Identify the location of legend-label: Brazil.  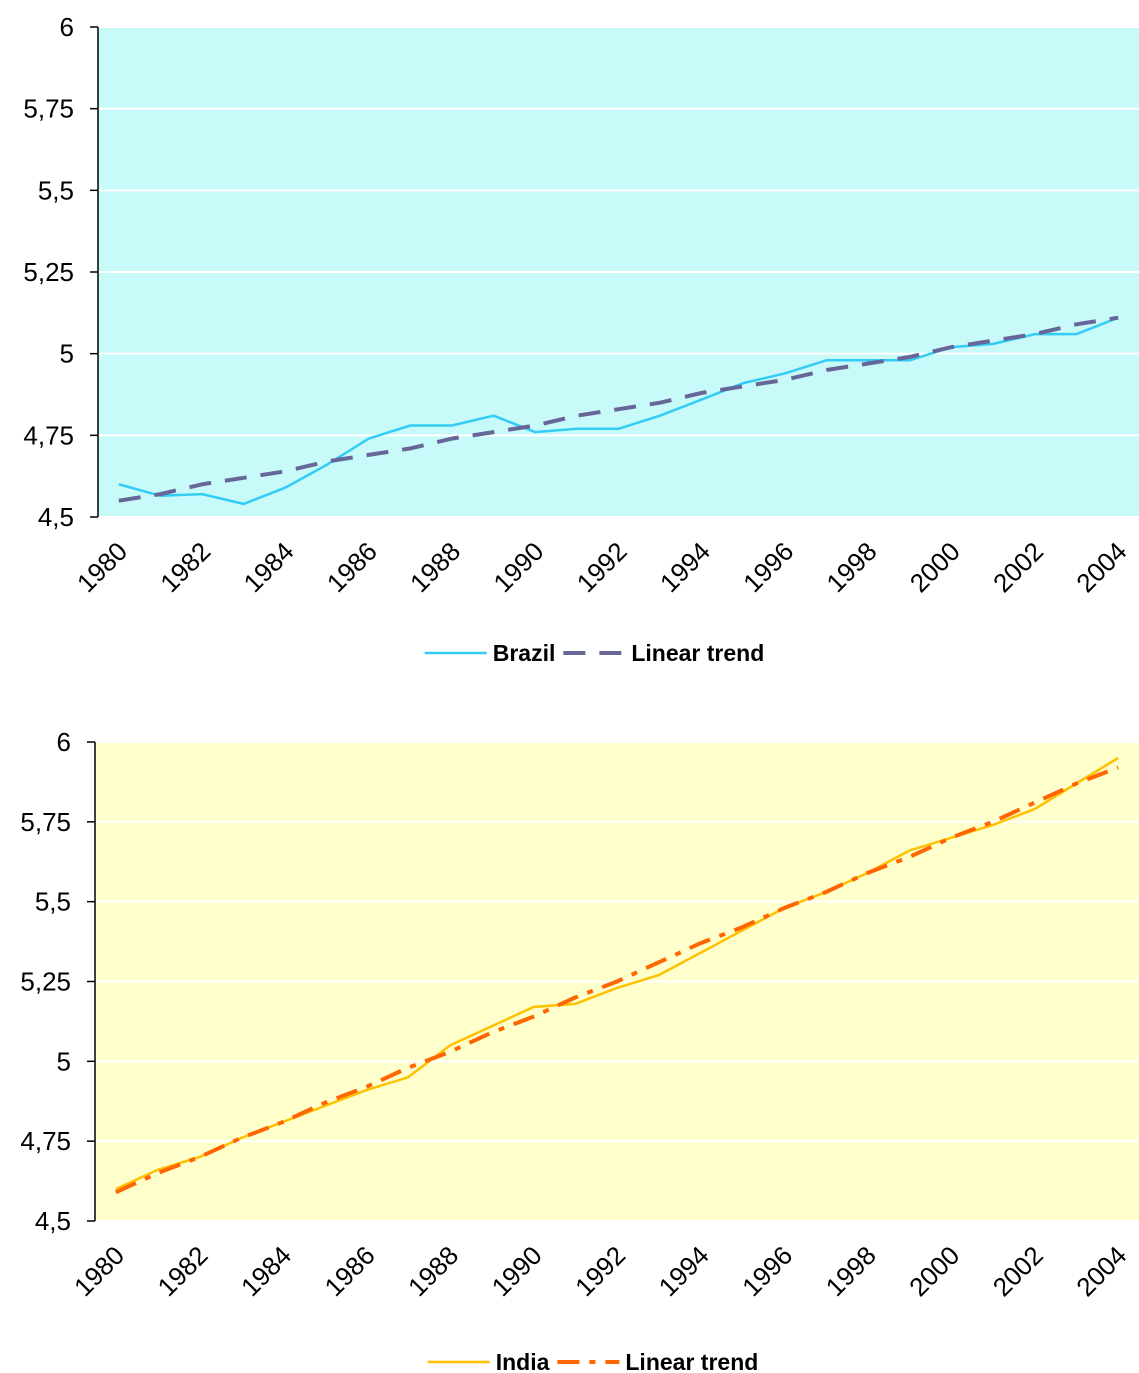
(524, 653).